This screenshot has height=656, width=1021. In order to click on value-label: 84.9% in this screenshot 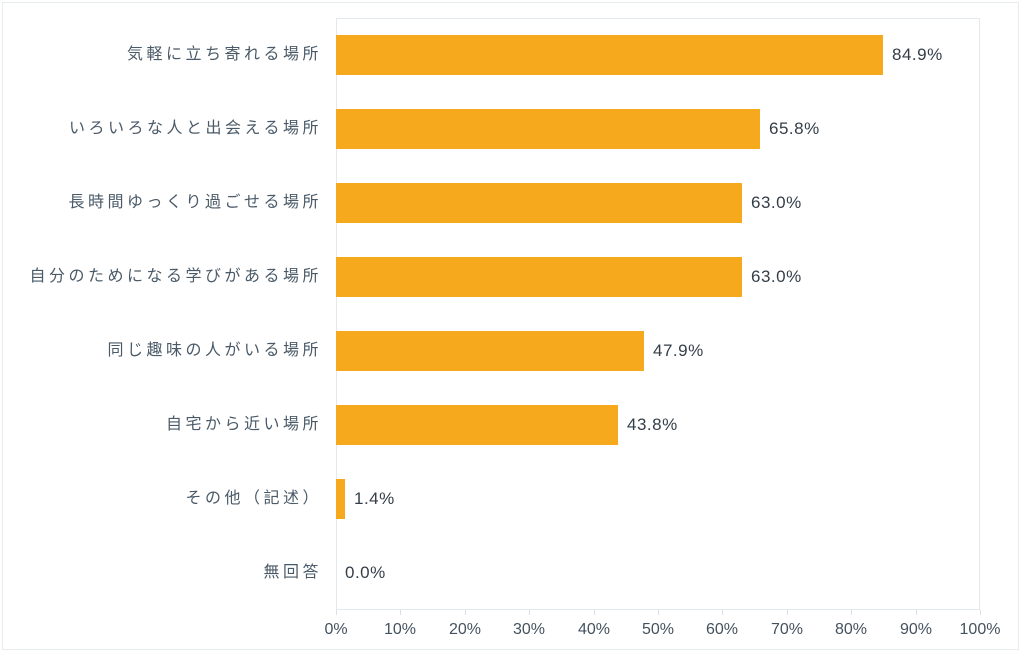, I will do `click(917, 54)`.